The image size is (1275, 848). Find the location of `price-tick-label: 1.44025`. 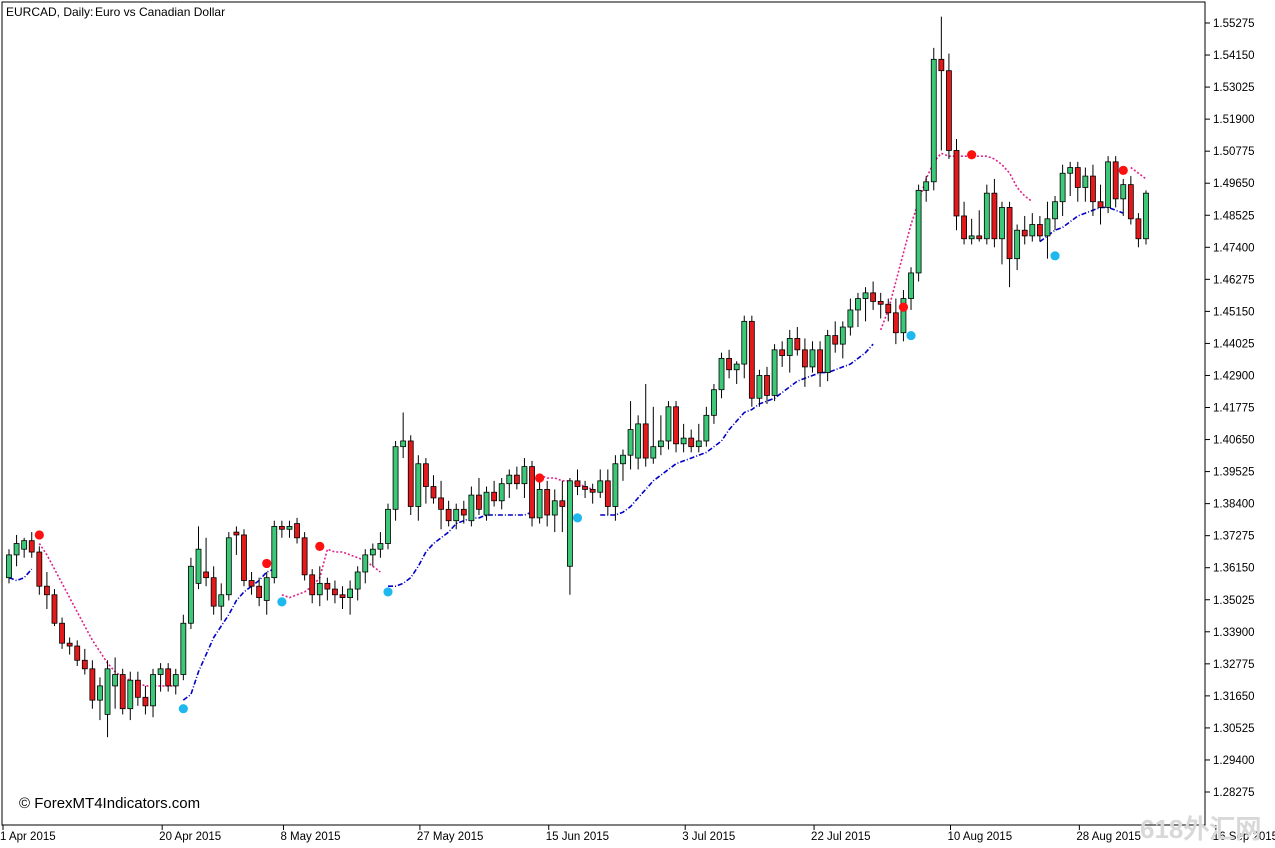

price-tick-label: 1.44025 is located at coordinates (1234, 344).